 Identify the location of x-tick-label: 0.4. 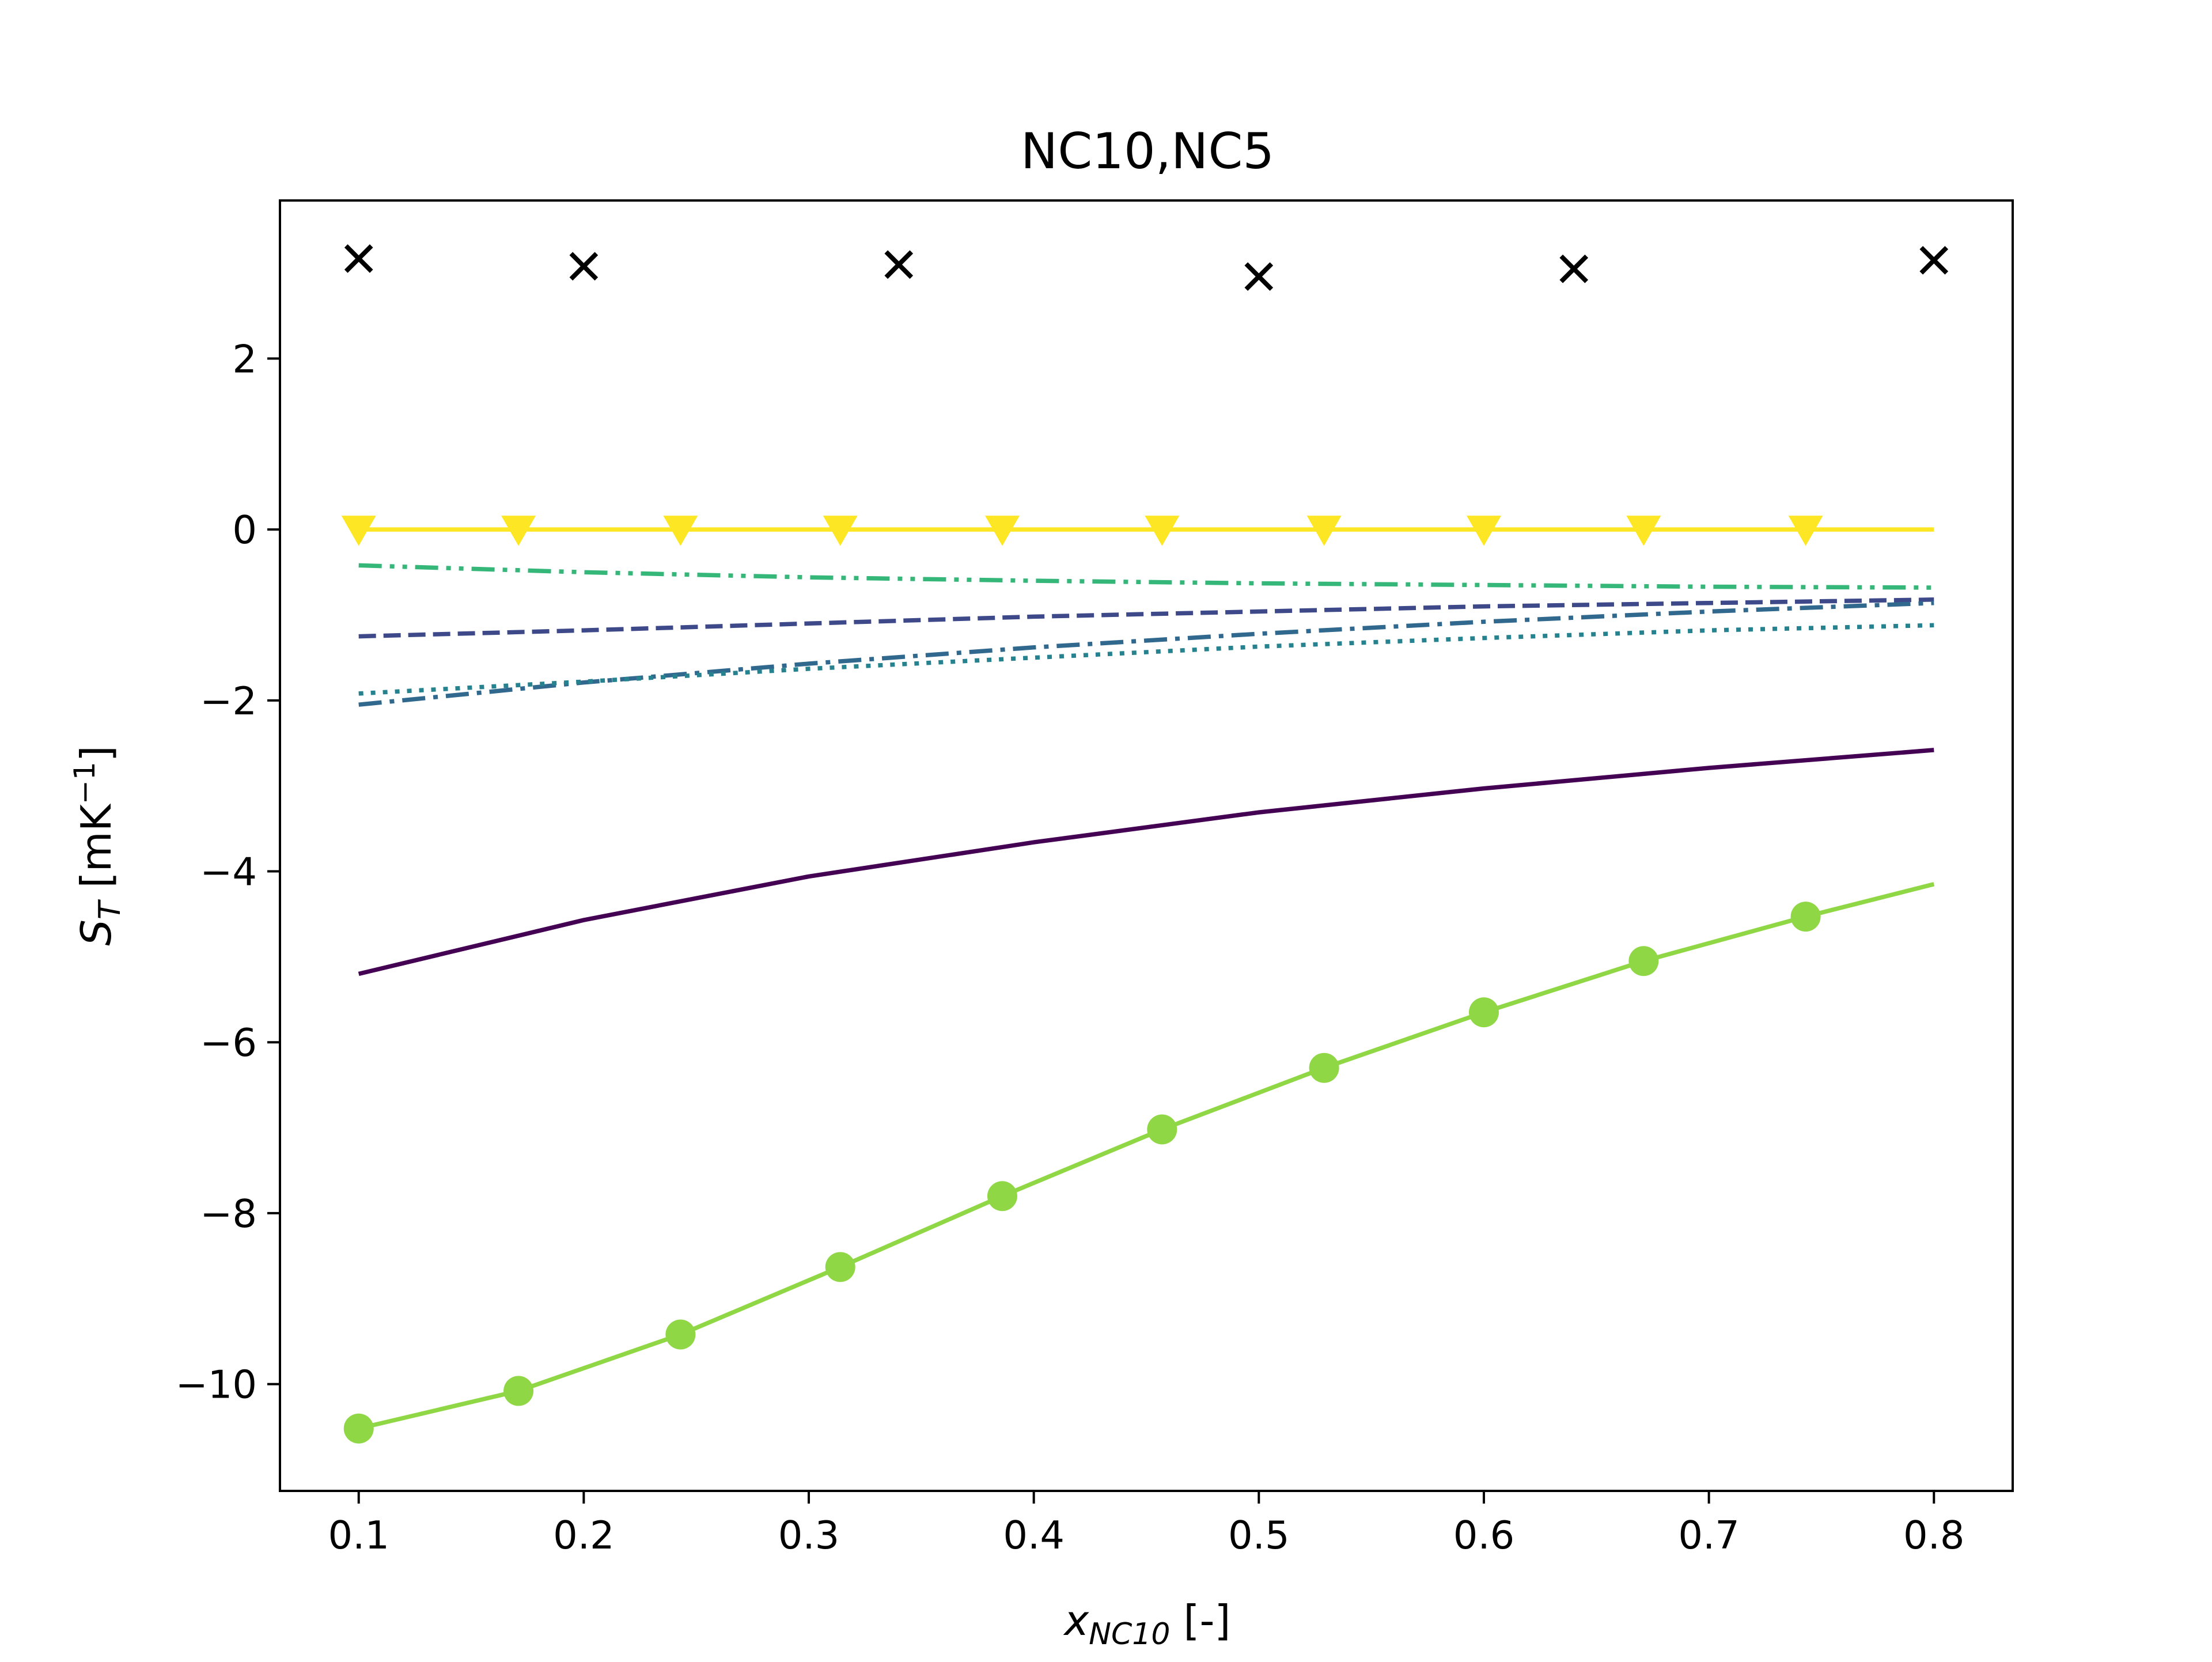
(1034, 1535).